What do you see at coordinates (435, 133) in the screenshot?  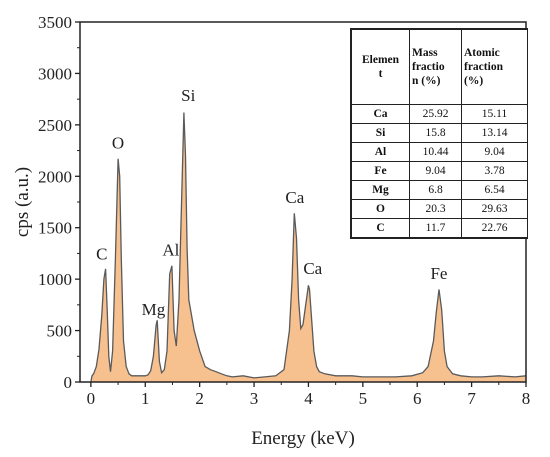 I see `mass-fraction-cell: 15.8` at bounding box center [435, 133].